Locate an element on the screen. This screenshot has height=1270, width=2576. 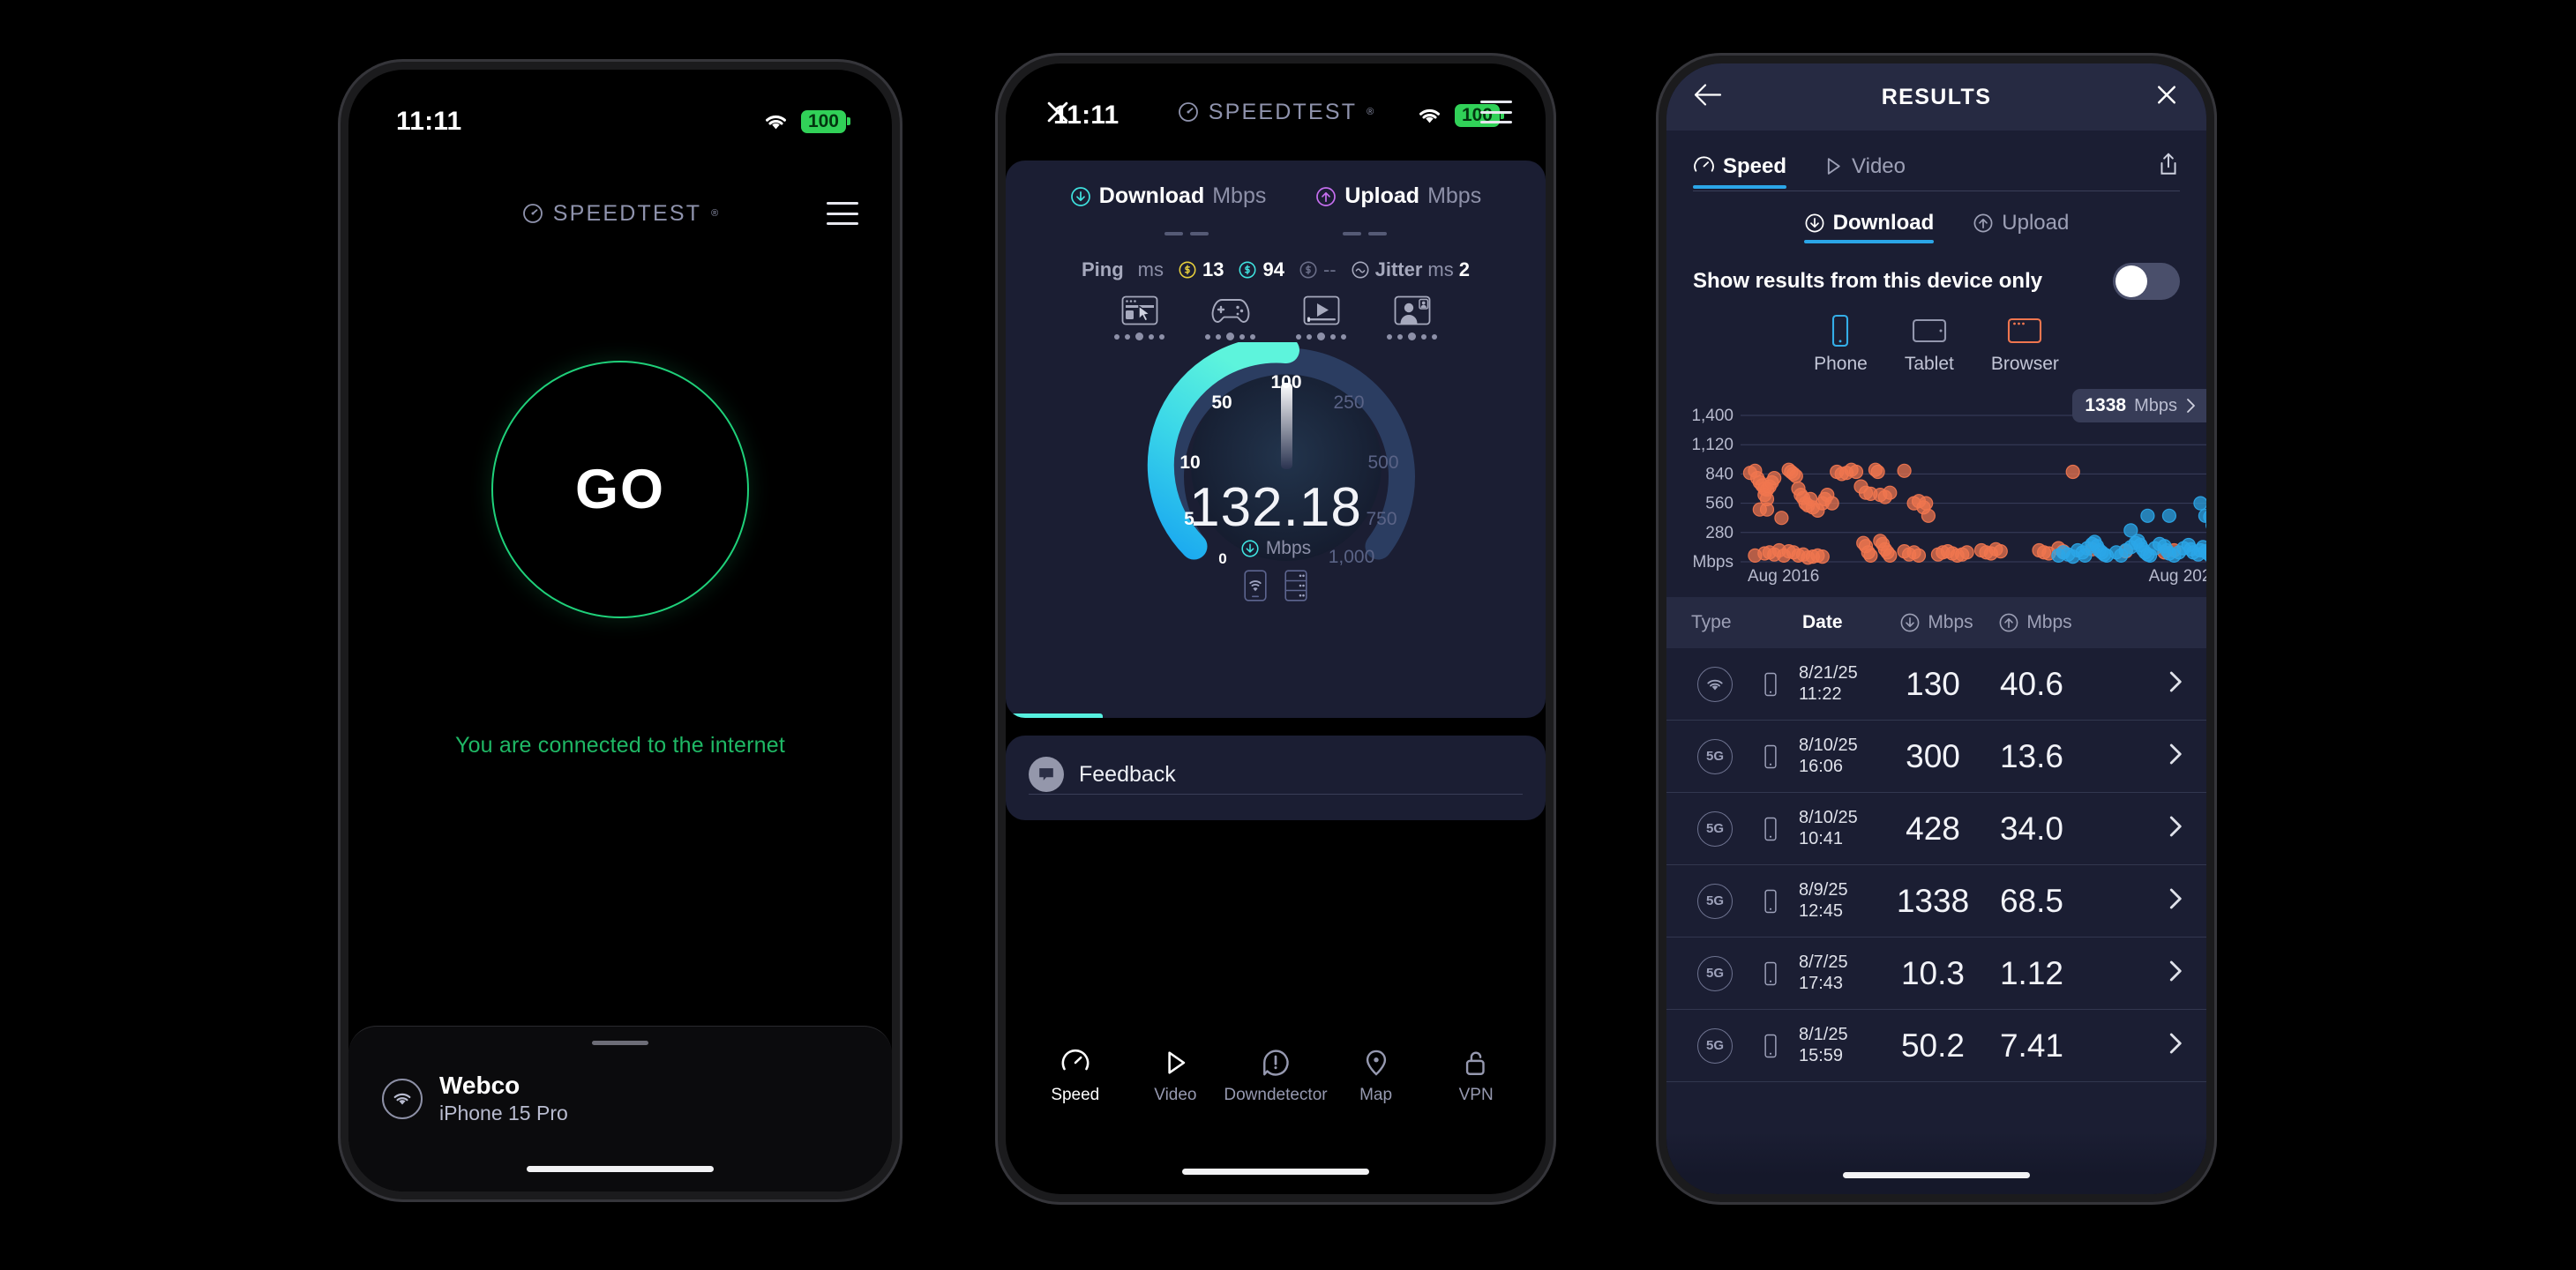
server-icon is located at coordinates (1295, 585).